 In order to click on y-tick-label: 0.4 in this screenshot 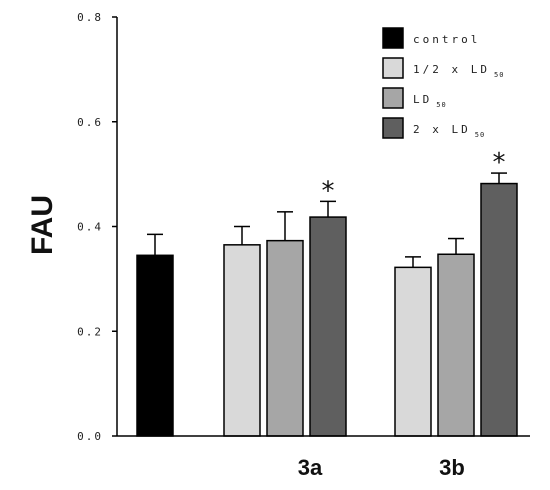, I will do `click(90, 227)`.